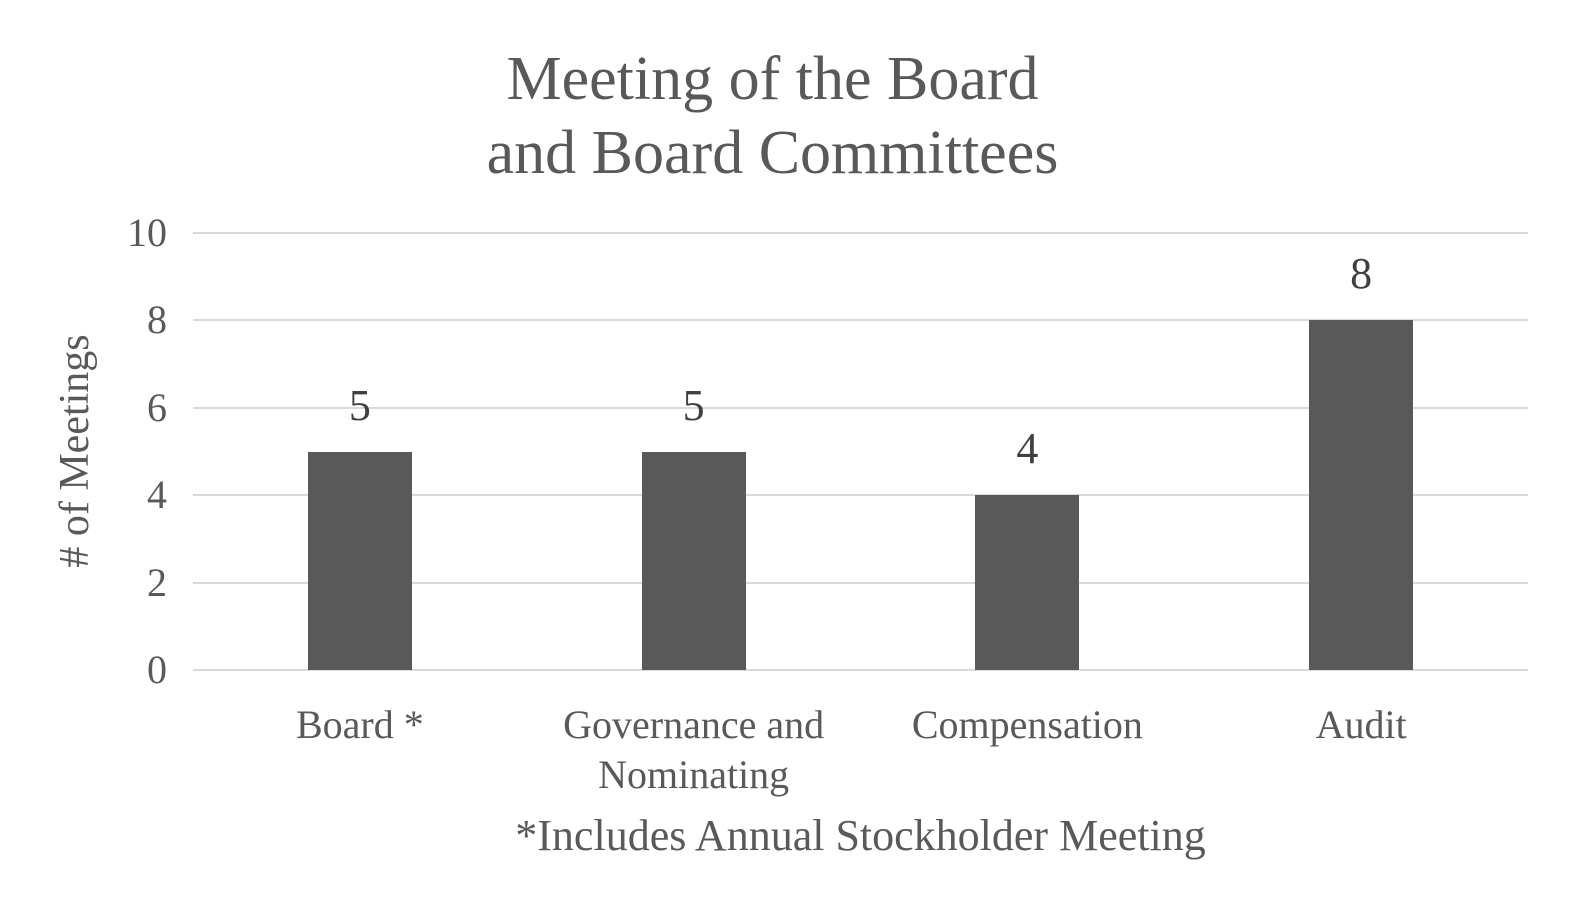 Image resolution: width=1575 pixels, height=913 pixels. What do you see at coordinates (1361, 274) in the screenshot?
I see `bar-value-label-4: 8` at bounding box center [1361, 274].